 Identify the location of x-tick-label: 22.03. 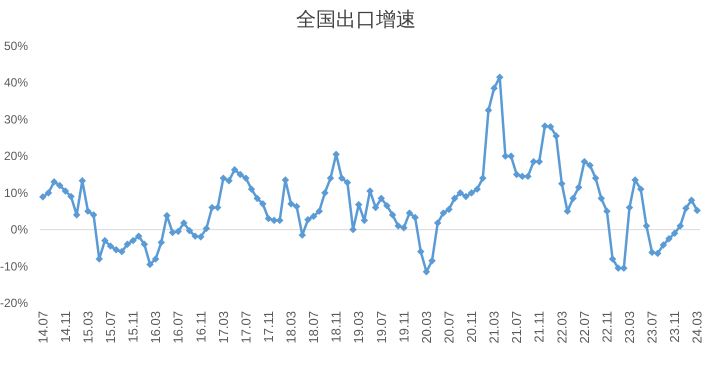
(562, 327).